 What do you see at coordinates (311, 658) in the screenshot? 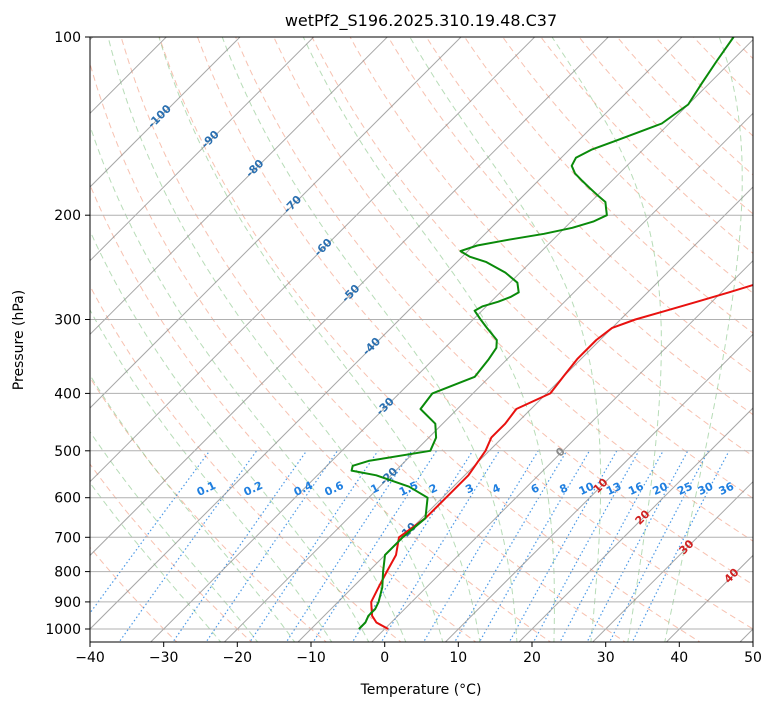
I see `x-tick-label: −10` at bounding box center [311, 658].